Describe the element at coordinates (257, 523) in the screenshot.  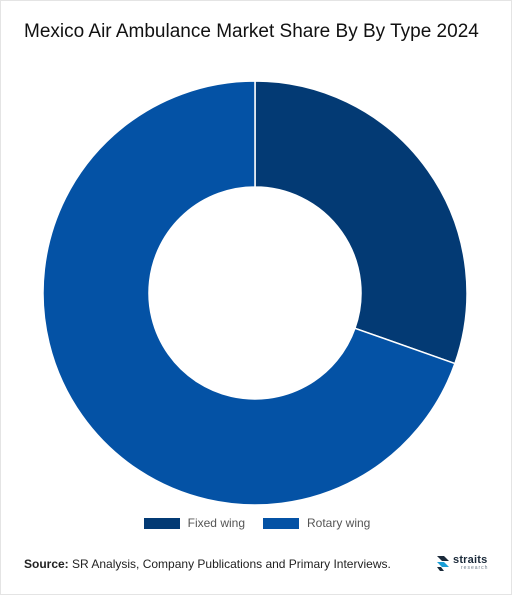
I see `chart-legend: Fixed wing Rotary wing` at that location.